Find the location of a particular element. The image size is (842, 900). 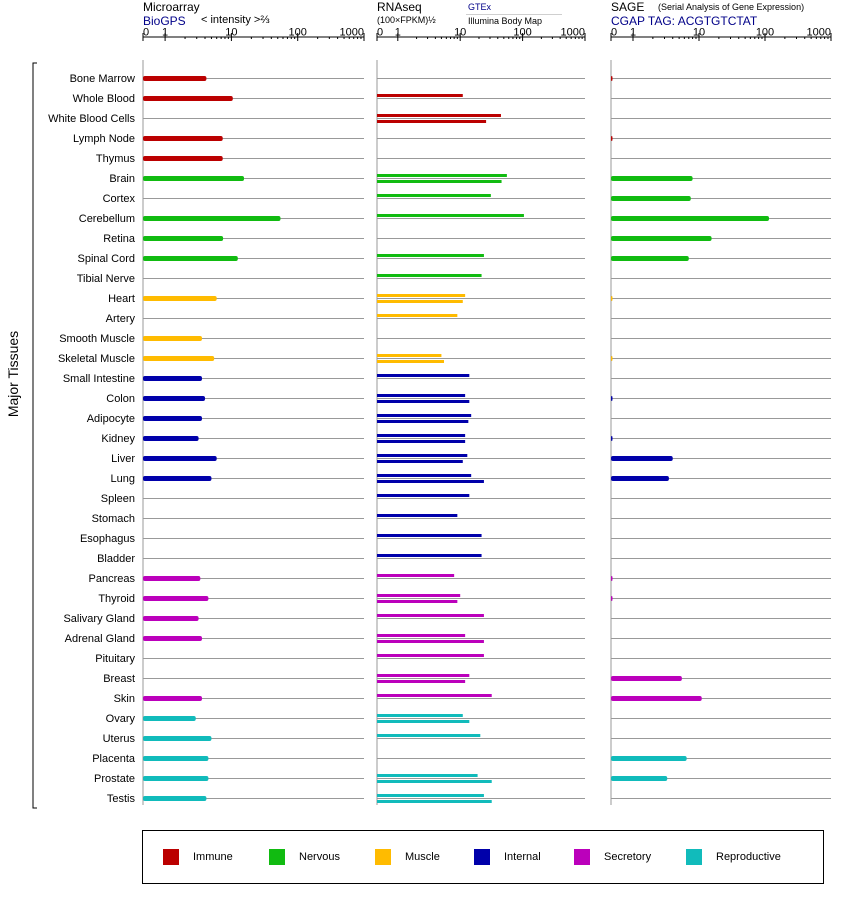

tissue-label: Brain is located at coordinates (122, 179).